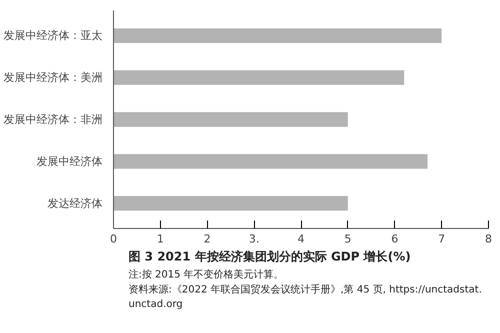 This screenshot has height=333, width=500. What do you see at coordinates (254, 239) in the screenshot?
I see `x-tick-label: 3.` at bounding box center [254, 239].